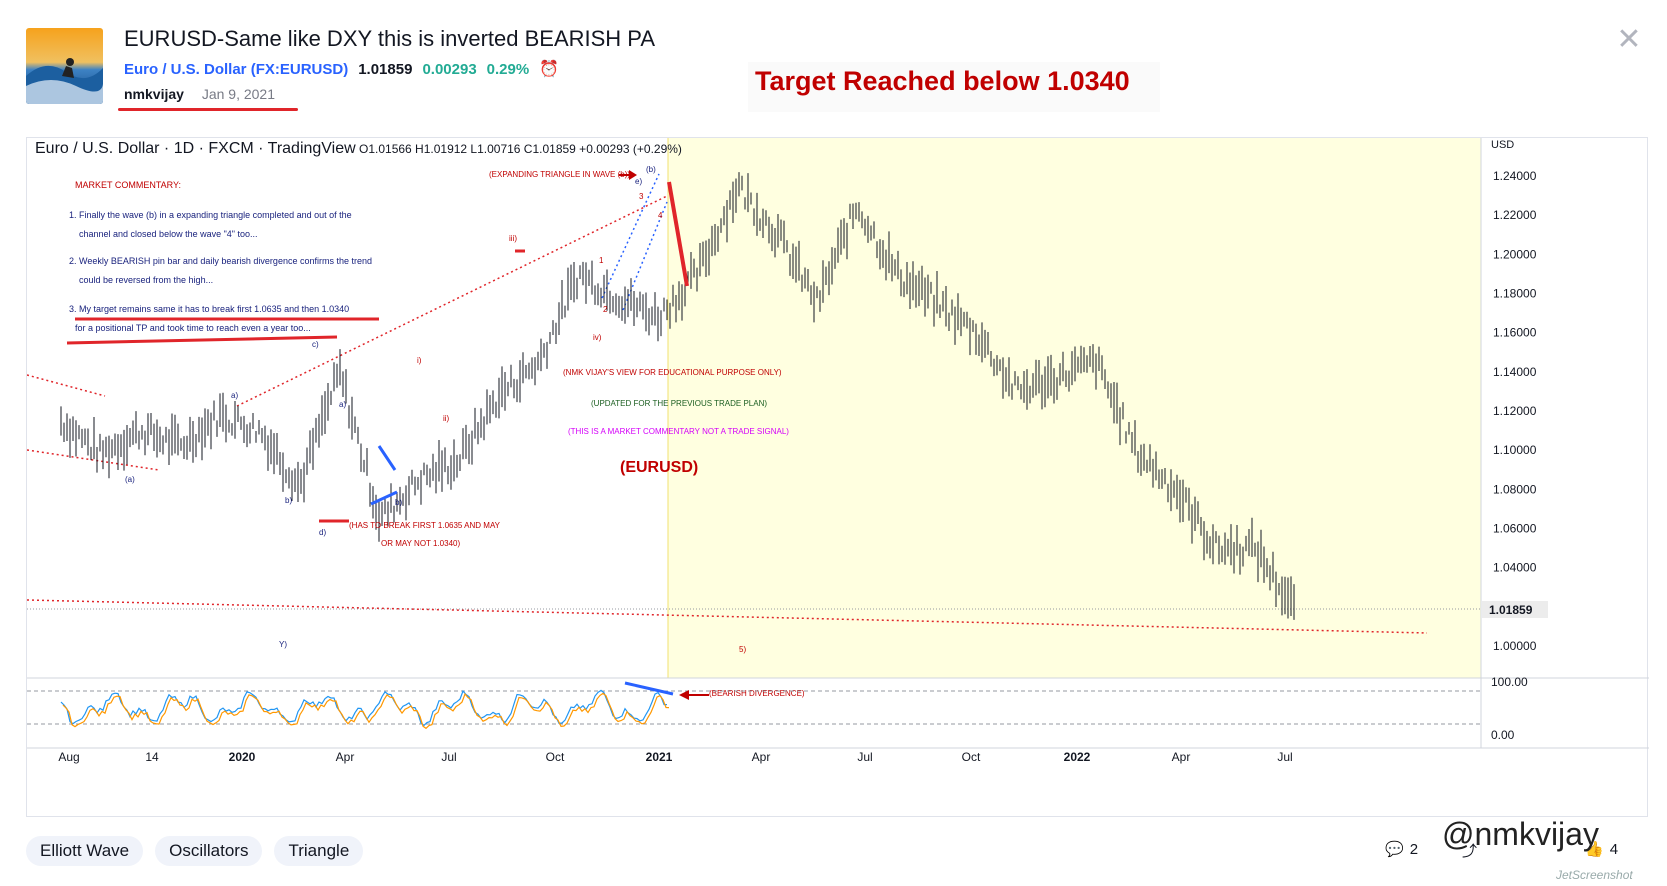  Describe the element at coordinates (1515, 568) in the screenshot. I see `y-tick-label: 1.04000` at that location.